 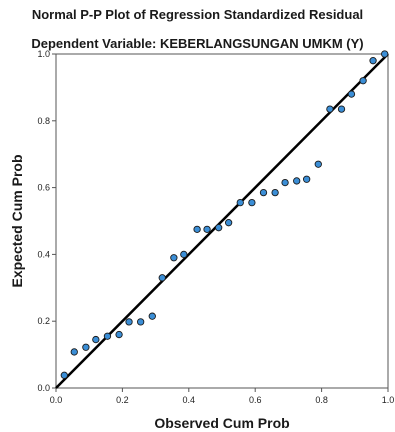 What do you see at coordinates (43, 121) in the screenshot?
I see `y-tick-label: 0.8` at bounding box center [43, 121].